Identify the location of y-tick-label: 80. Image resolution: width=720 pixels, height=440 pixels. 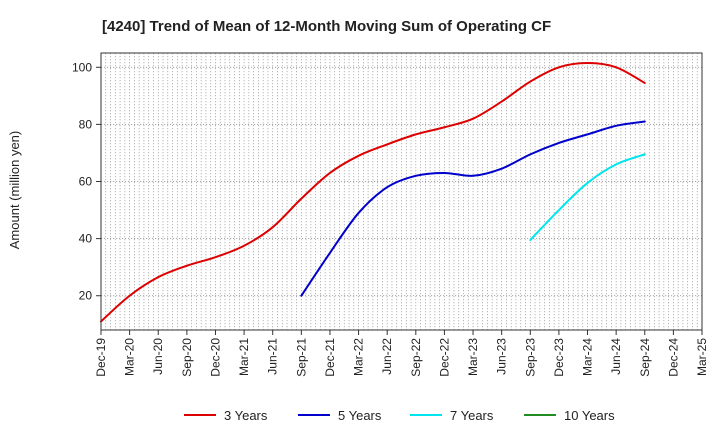
(86, 124).